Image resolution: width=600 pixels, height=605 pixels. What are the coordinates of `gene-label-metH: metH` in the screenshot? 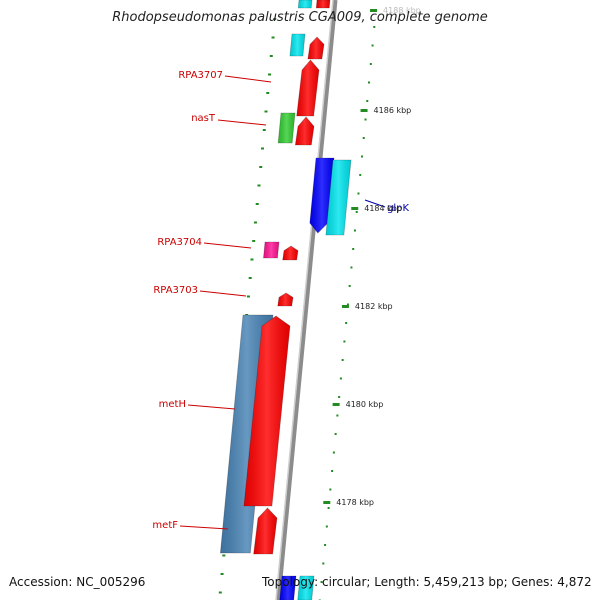 It's located at (172, 404).